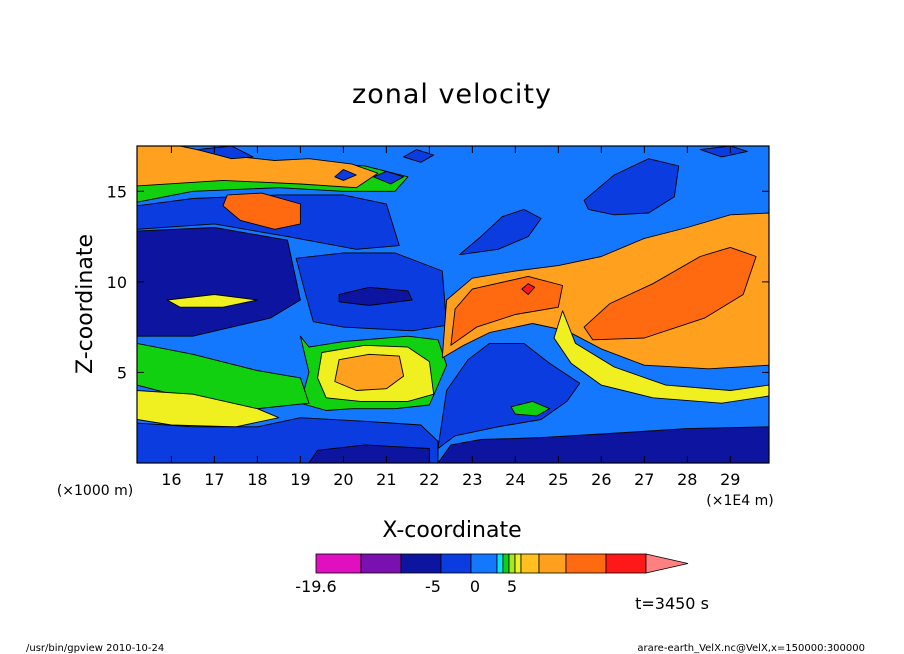  Describe the element at coordinates (512, 586) in the screenshot. I see `colorbar-label: 5` at that location.